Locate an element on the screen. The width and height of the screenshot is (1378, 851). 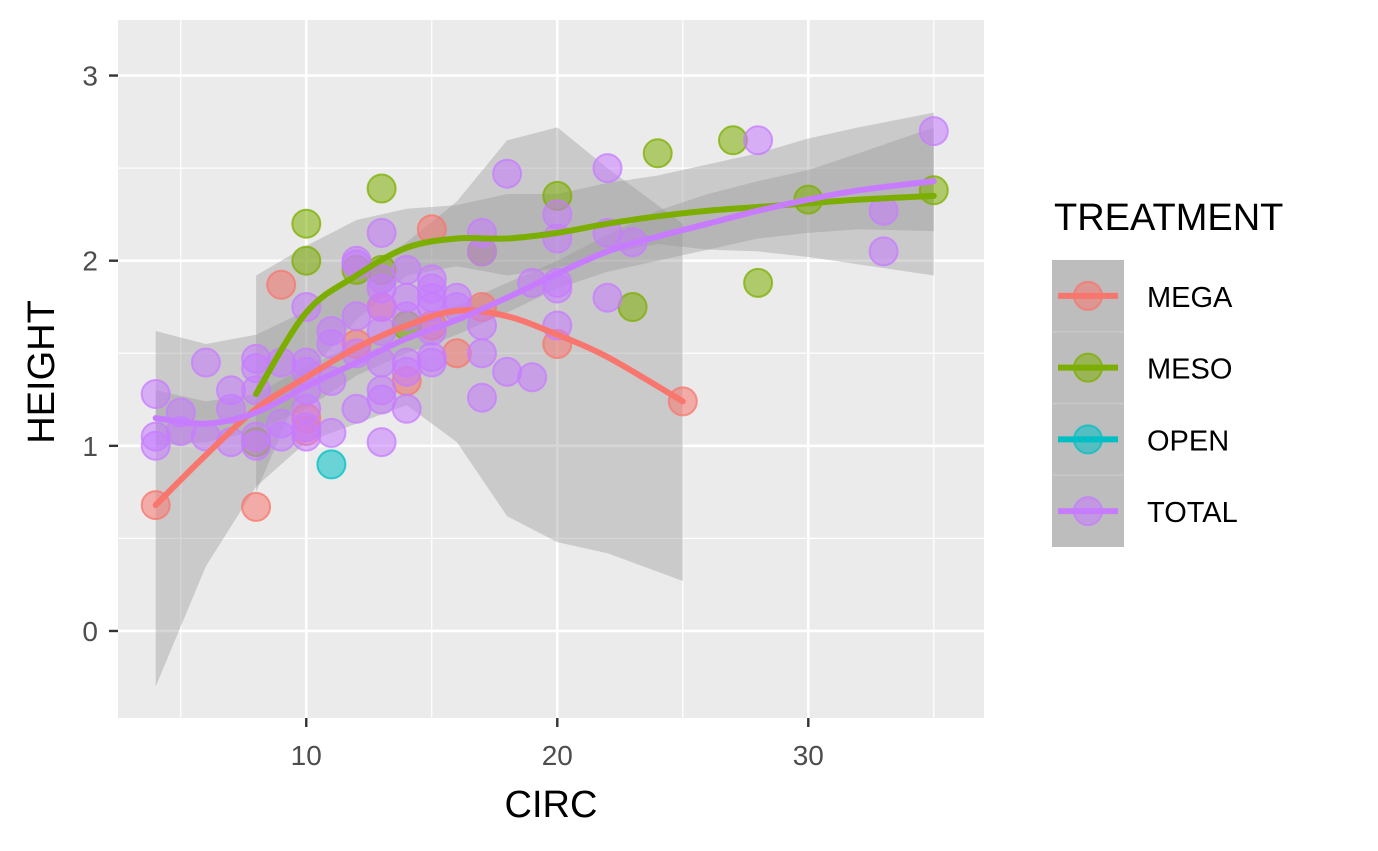
x-axis-title: CIRC is located at coordinates (551, 805).